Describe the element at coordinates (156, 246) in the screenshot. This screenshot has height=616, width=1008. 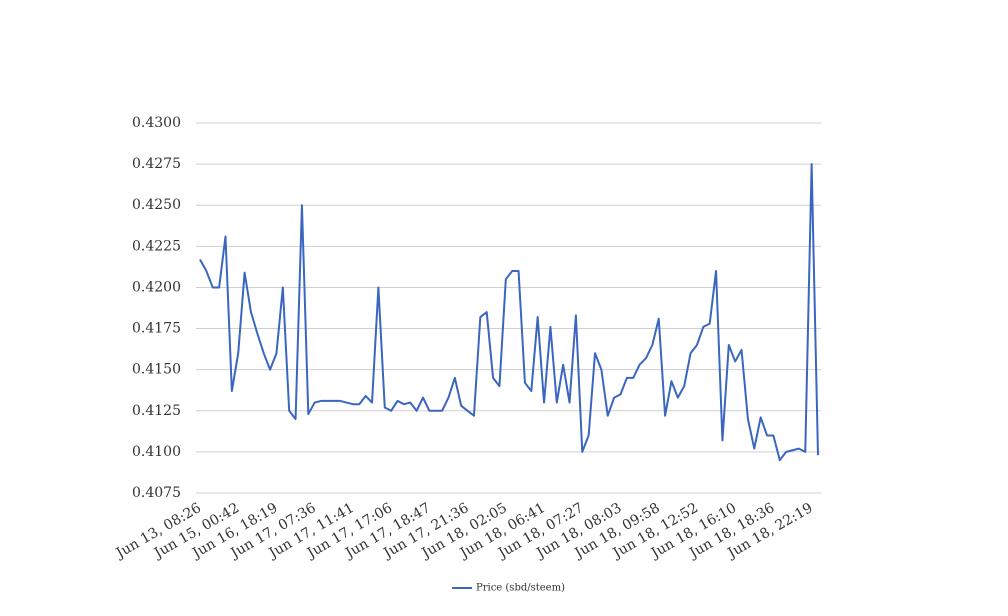
I see `y-tick-label: 0.4225` at that location.